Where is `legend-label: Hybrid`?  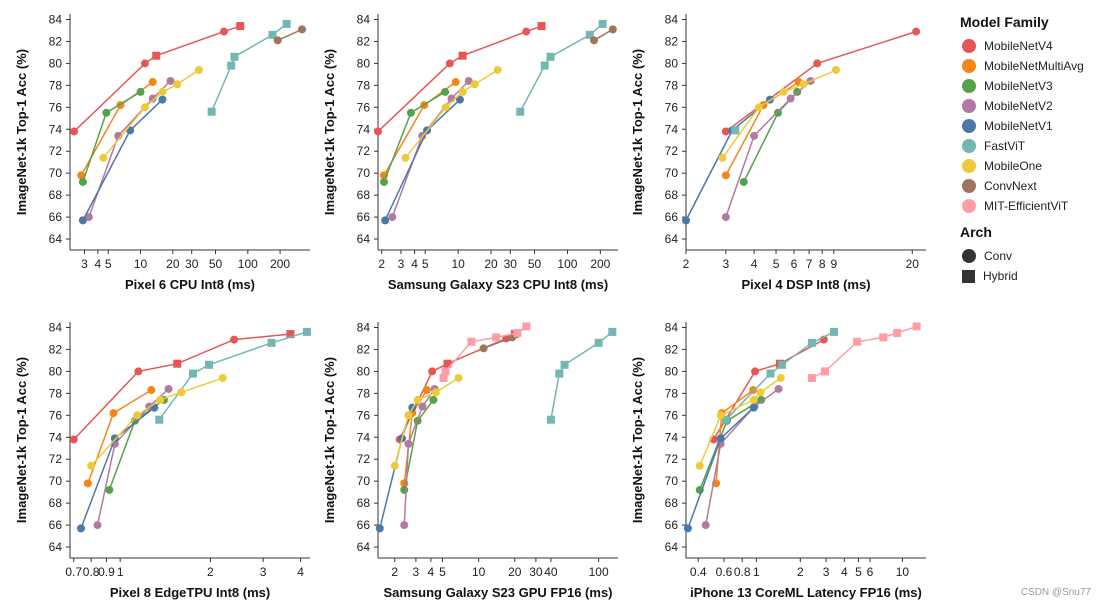 legend-label: Hybrid is located at coordinates (1000, 276).